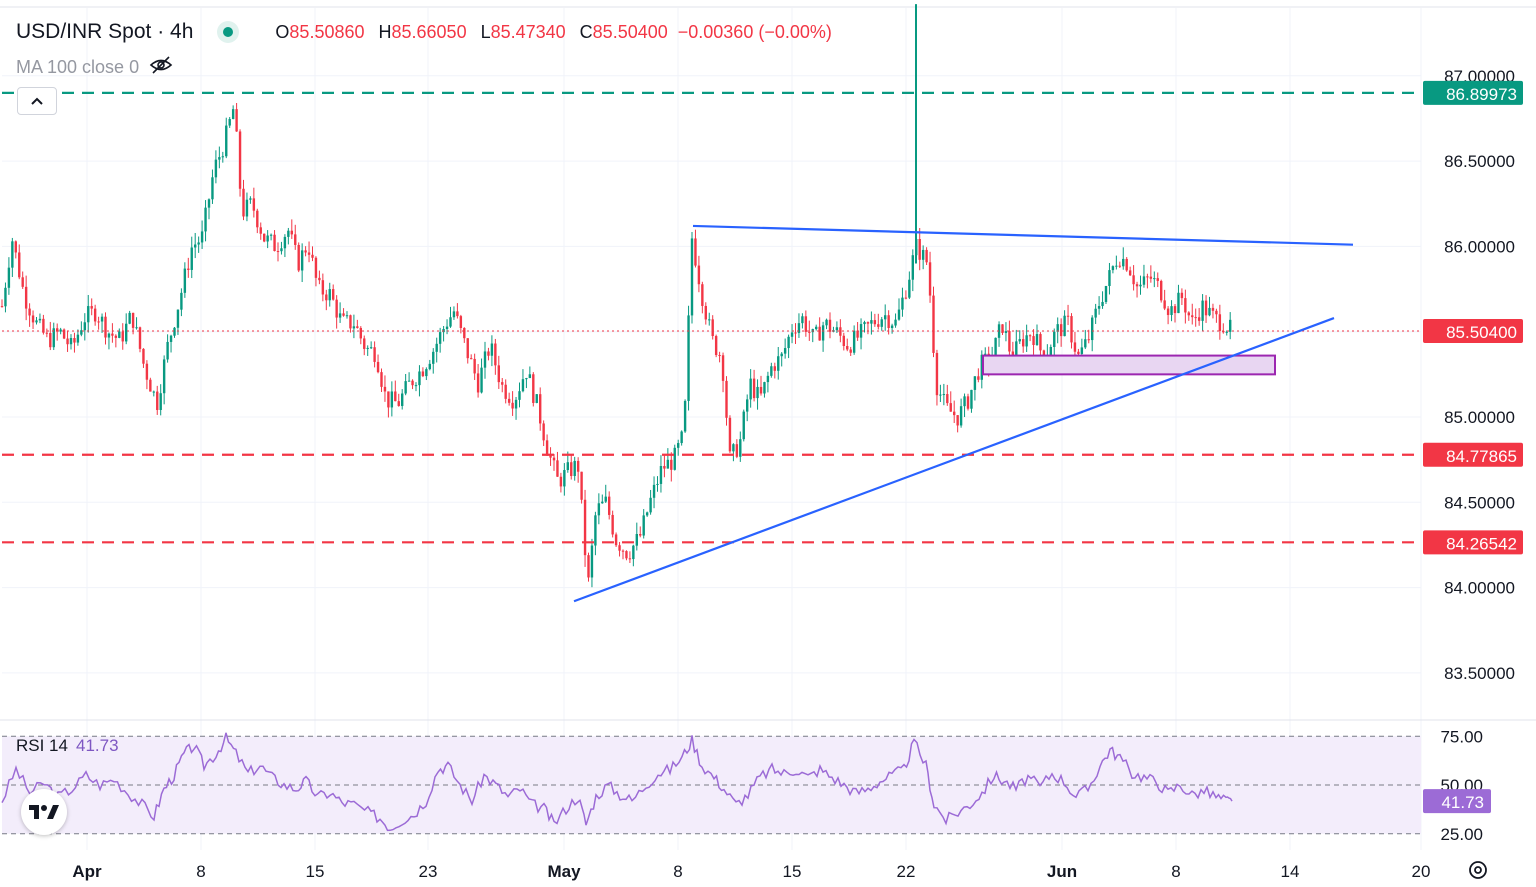 The height and width of the screenshot is (887, 1536). I want to click on time-axis: Apr 8 15 23 May 8 15 22 Jun 8 14 20, so click(751, 871).